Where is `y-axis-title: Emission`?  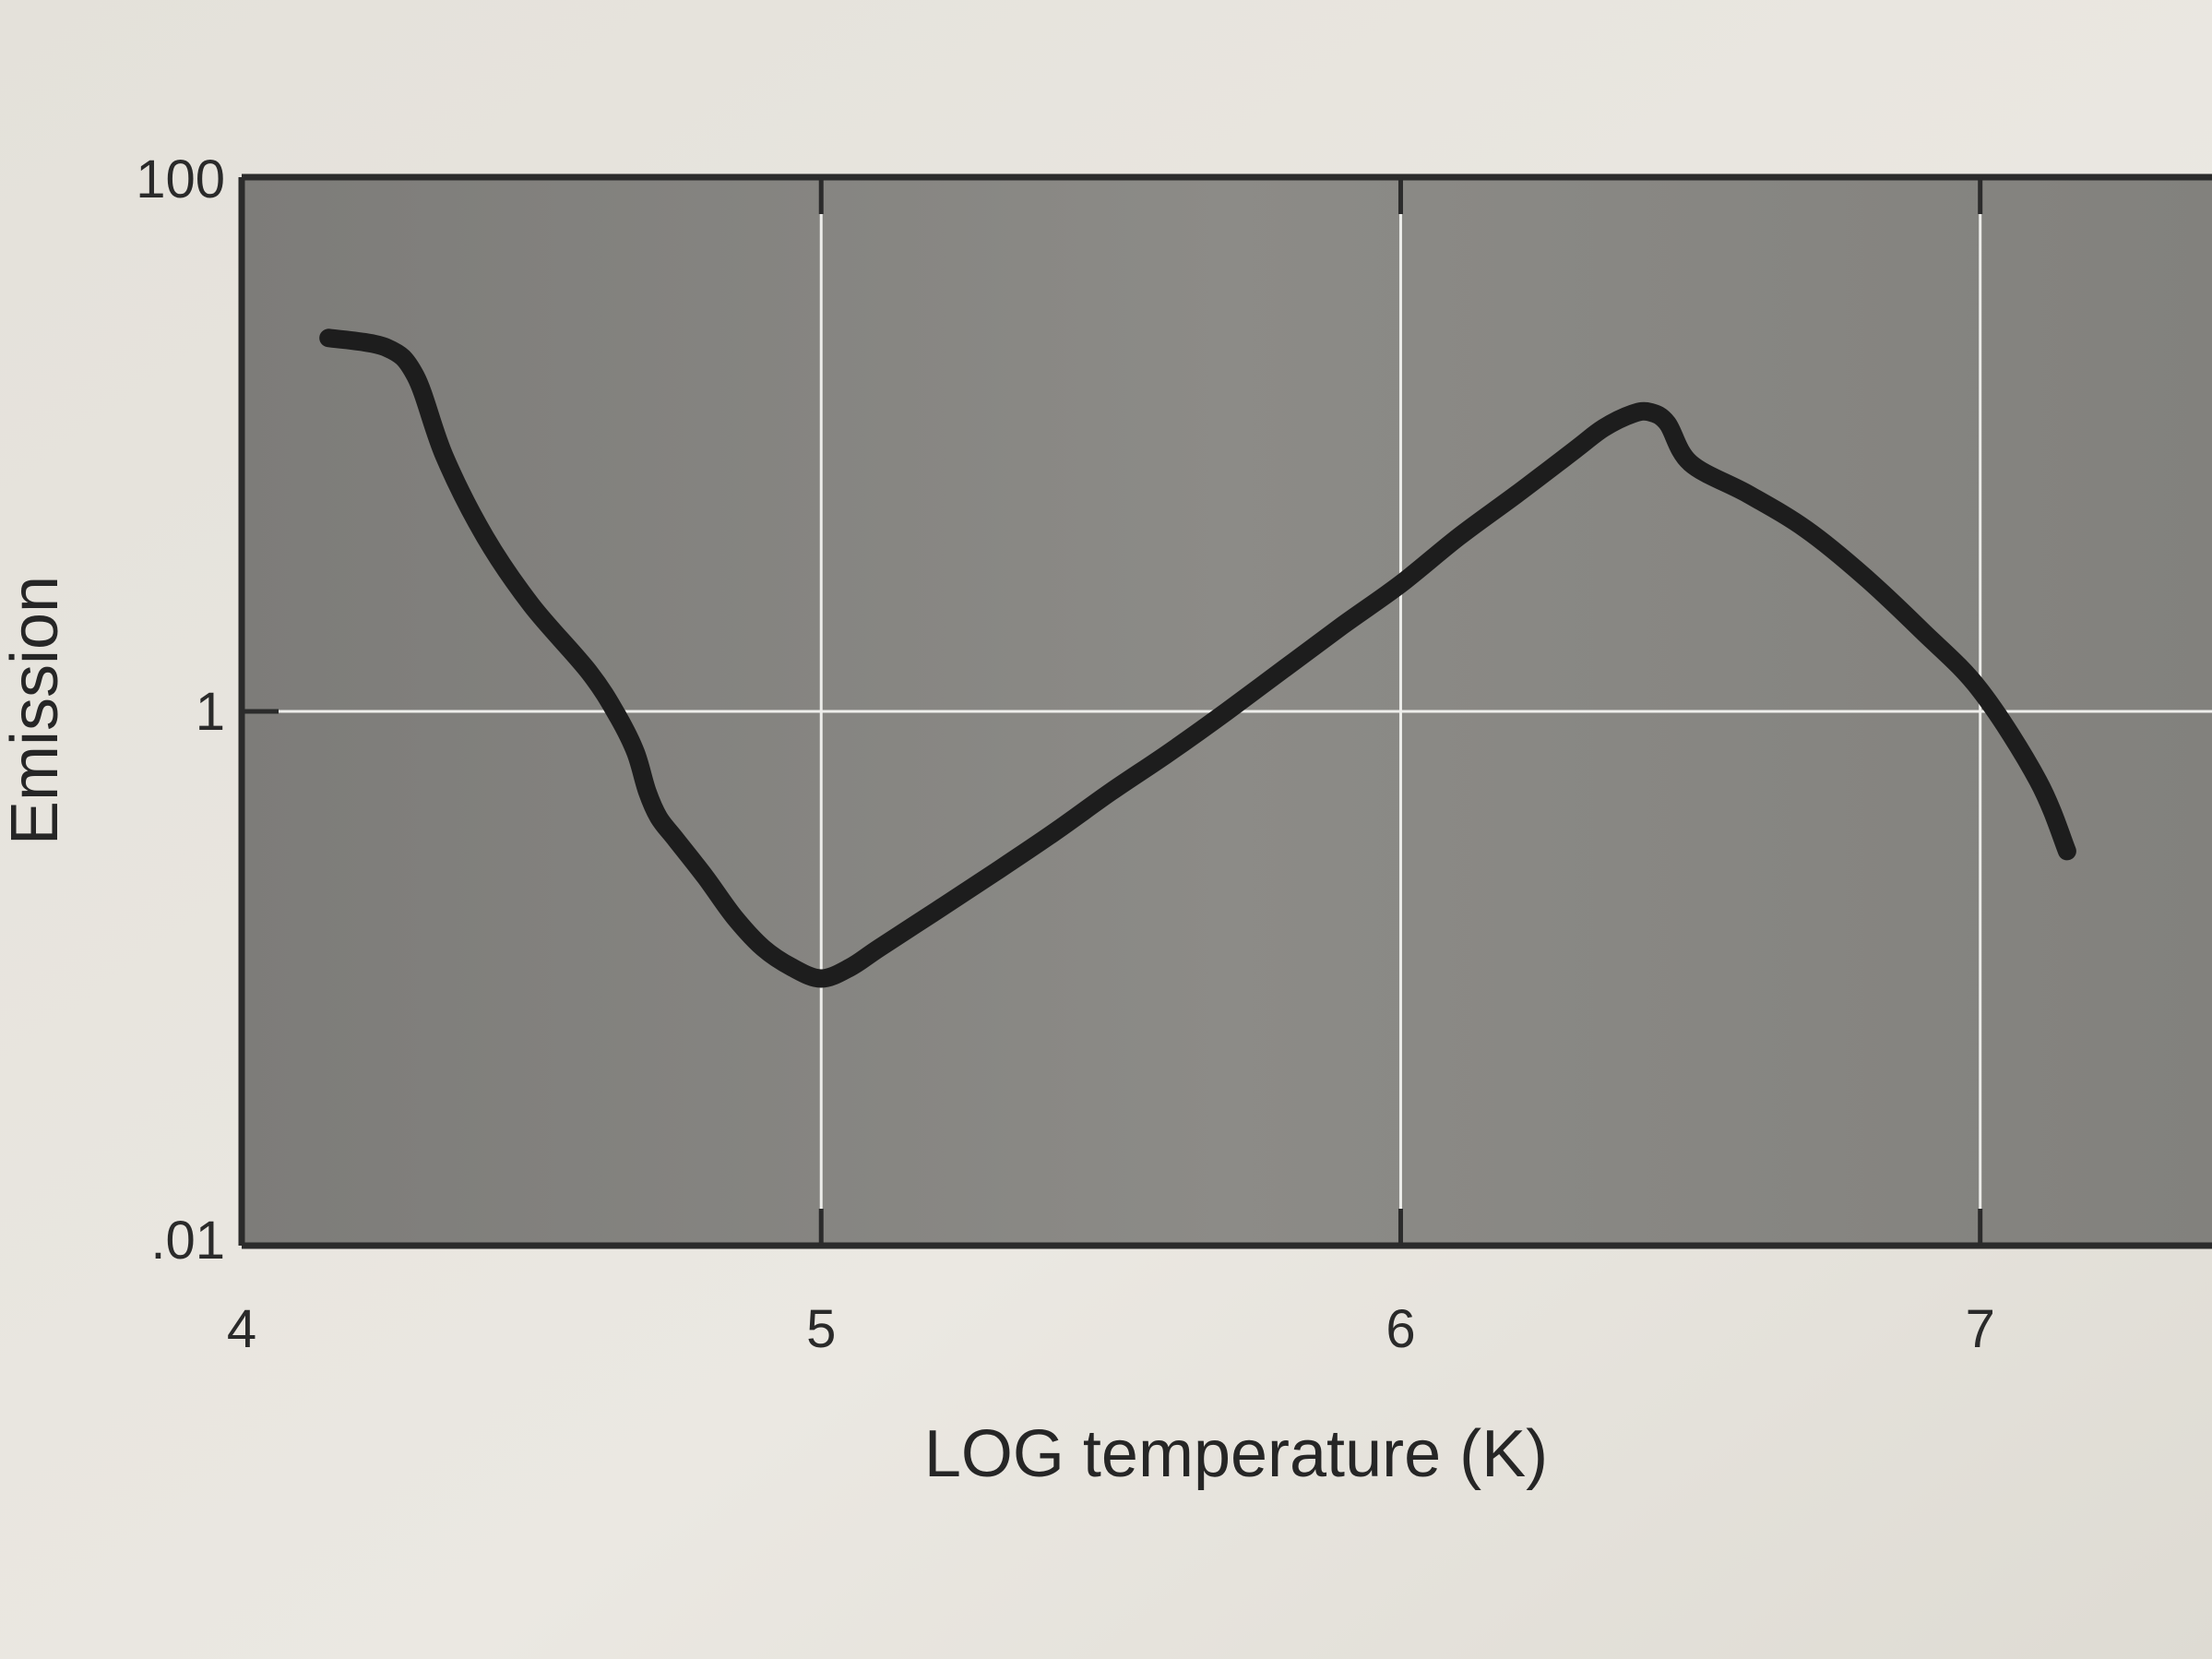 y-axis-title: Emission is located at coordinates (36, 710).